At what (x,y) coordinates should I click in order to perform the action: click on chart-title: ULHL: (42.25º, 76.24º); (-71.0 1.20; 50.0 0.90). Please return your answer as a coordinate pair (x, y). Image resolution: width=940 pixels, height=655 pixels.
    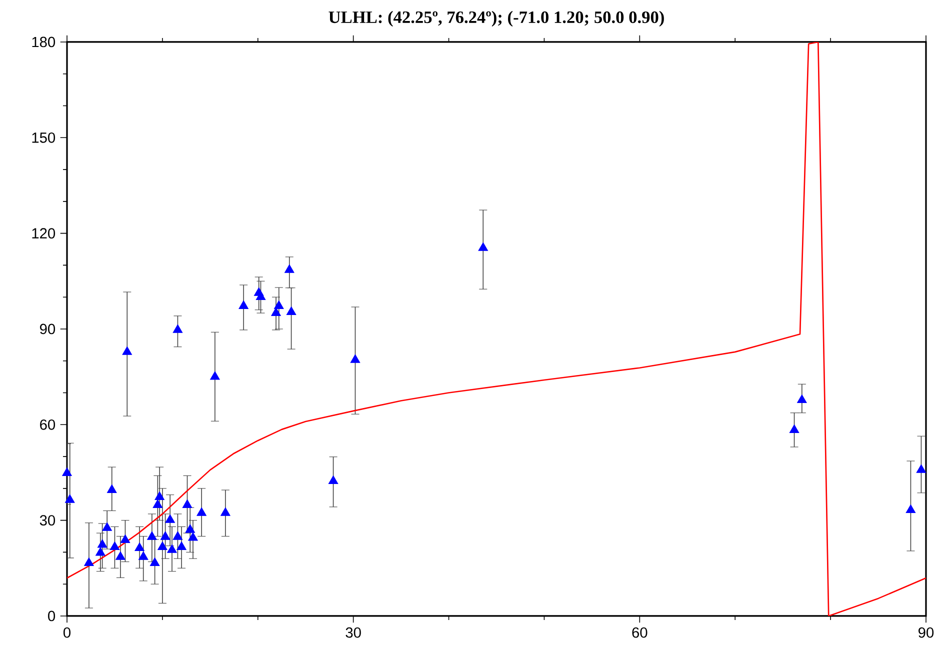
    Looking at the image, I should click on (496, 18).